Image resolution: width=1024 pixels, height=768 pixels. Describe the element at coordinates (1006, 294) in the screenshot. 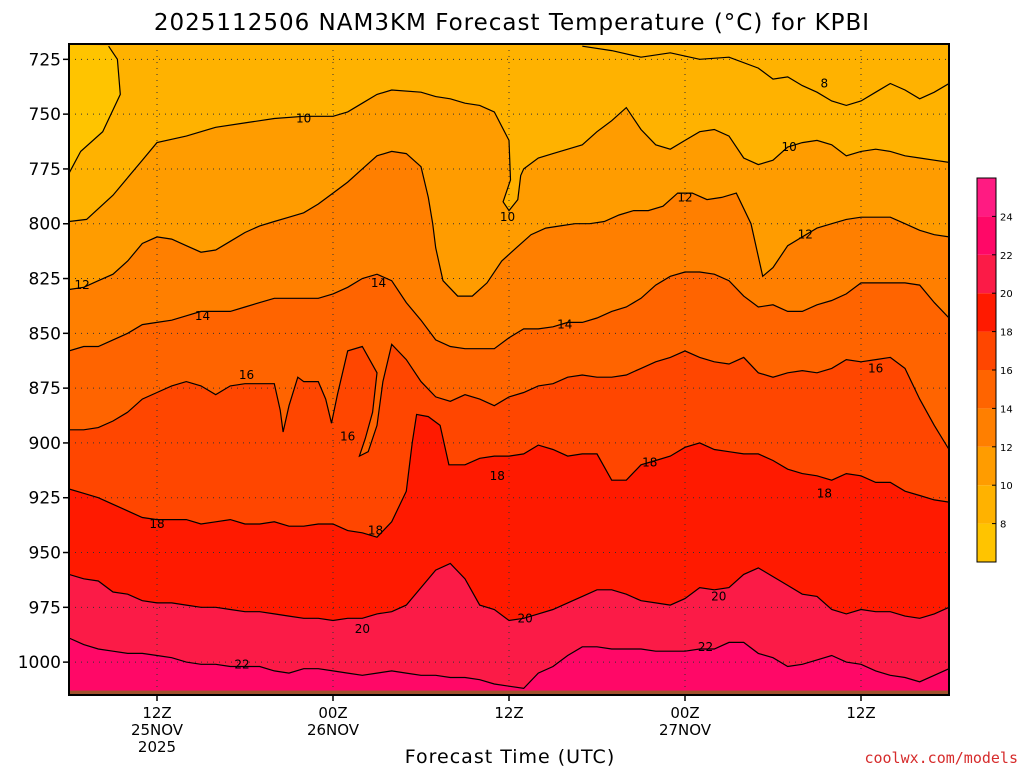

I see `colorbar-tick-label: 20` at that location.